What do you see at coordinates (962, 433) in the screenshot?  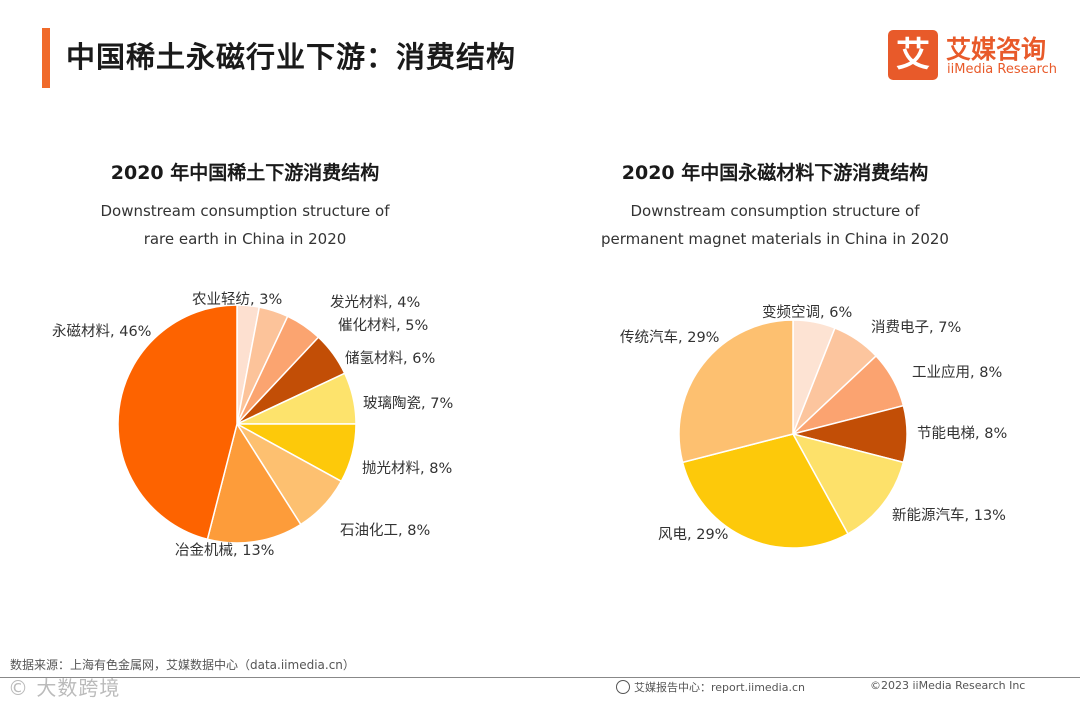 I see `pie-label-2-4: 节能电梯, 8%` at bounding box center [962, 433].